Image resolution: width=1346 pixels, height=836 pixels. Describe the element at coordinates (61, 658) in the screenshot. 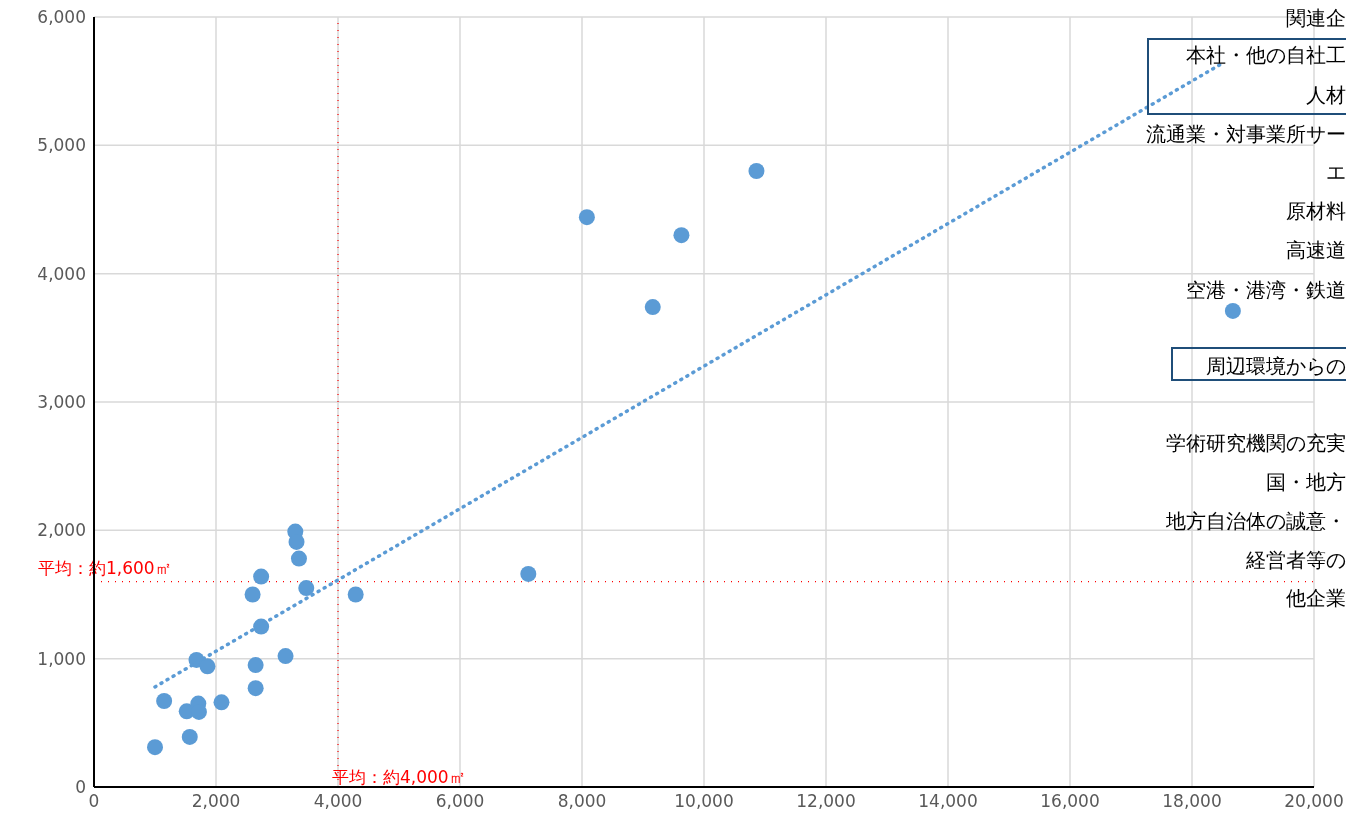

I see `y-tick-label: 1,000` at that location.